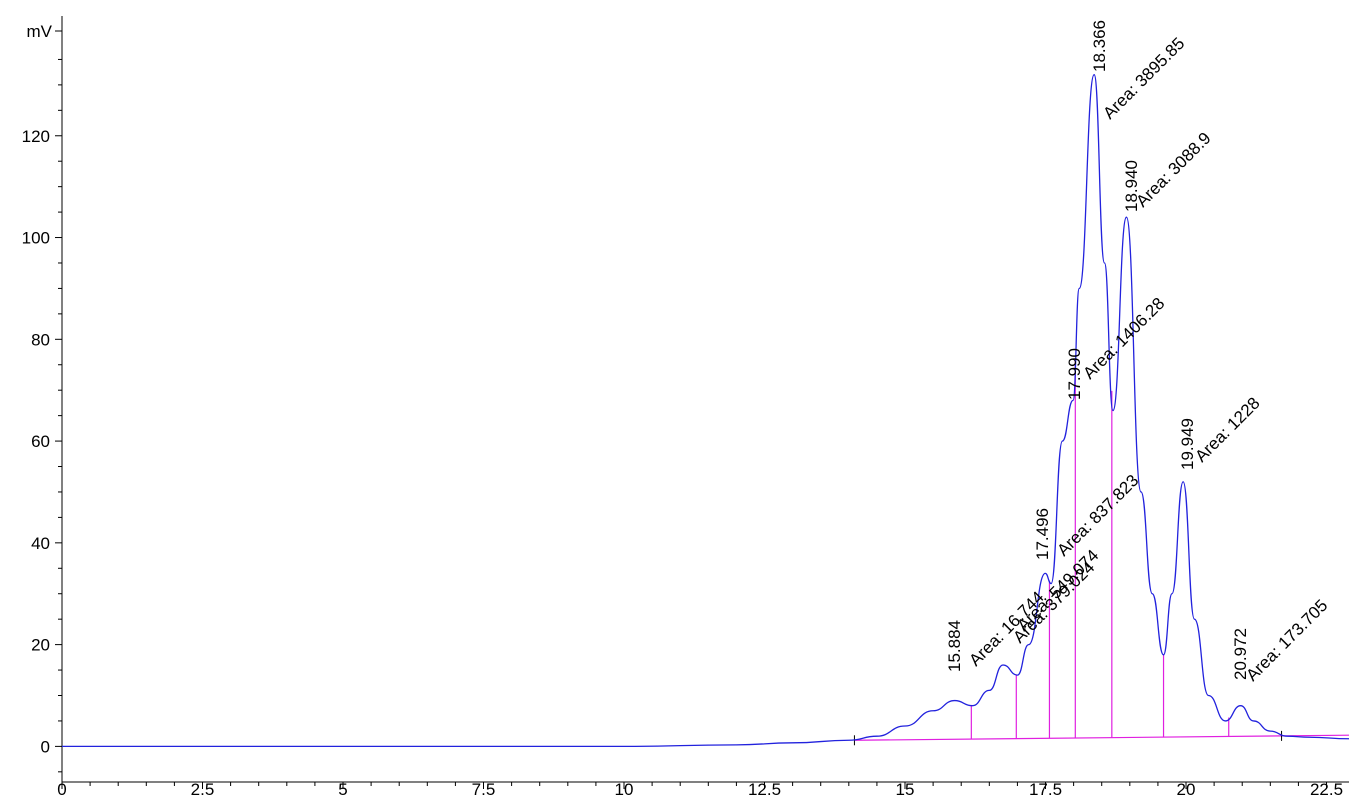  I want to click on y-tick-label: 80, so click(40, 339).